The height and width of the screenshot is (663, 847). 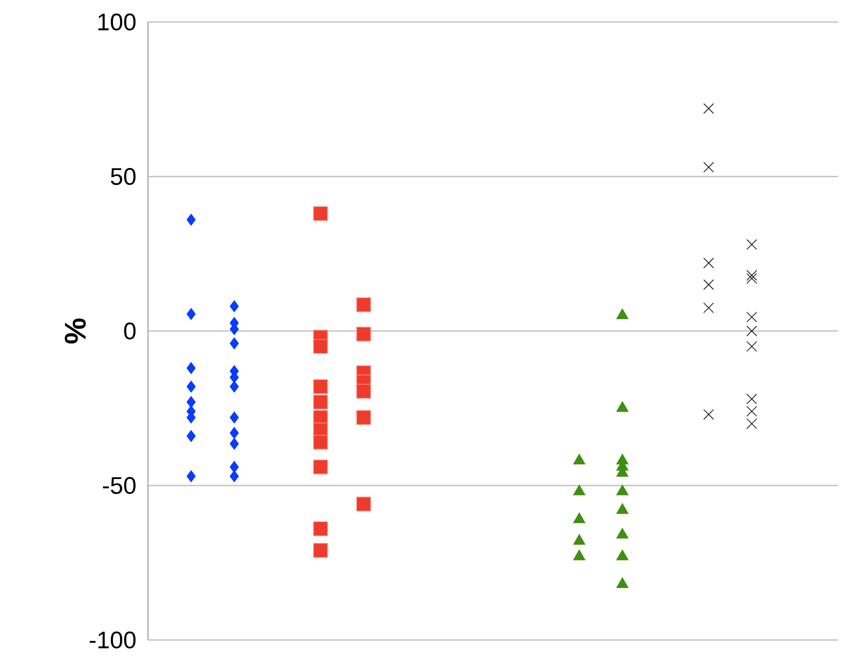 What do you see at coordinates (123, 176) in the screenshot?
I see `y-tick-label: 50` at bounding box center [123, 176].